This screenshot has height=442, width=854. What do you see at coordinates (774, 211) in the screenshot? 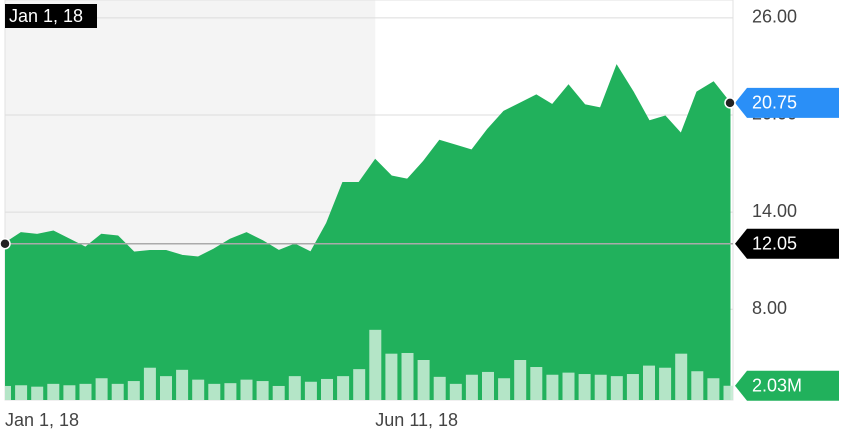
I see `y-tick-label: 14.00` at bounding box center [774, 211].